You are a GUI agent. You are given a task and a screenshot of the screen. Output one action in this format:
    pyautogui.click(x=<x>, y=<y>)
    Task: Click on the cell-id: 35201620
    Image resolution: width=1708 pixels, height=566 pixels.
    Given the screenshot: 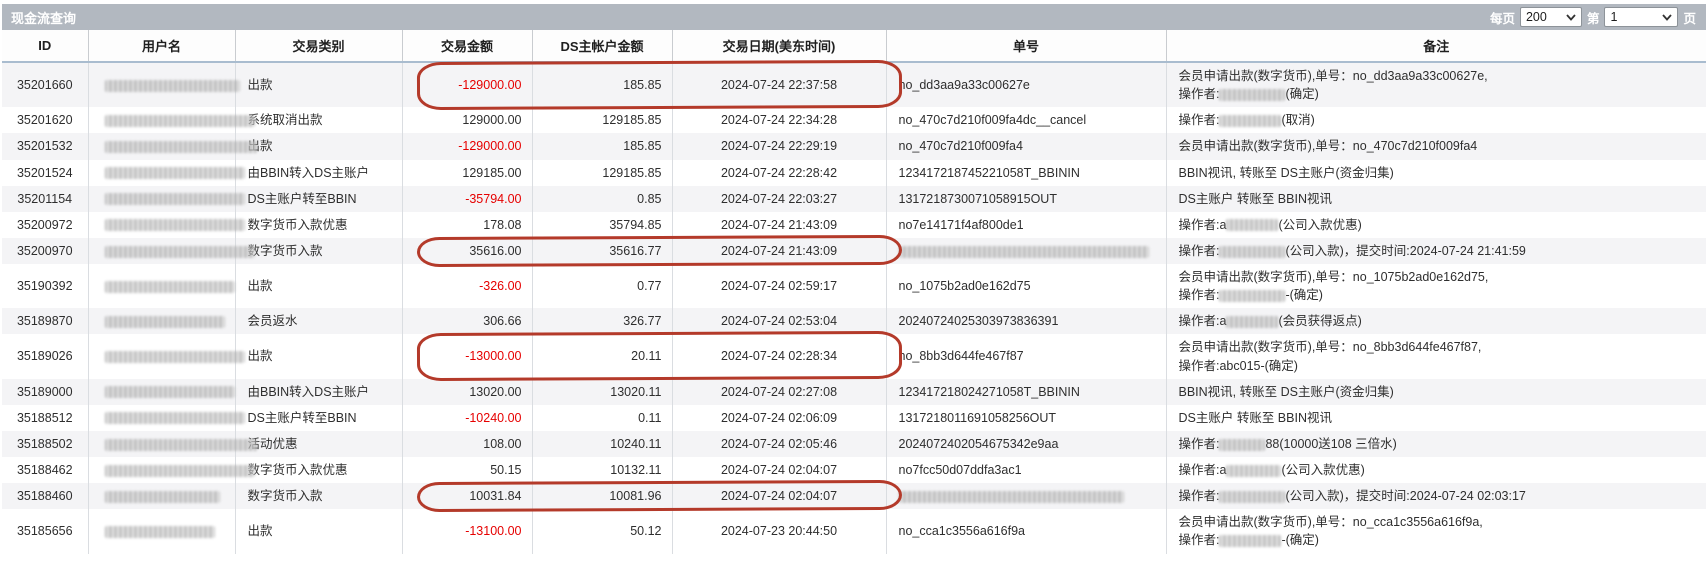 What is the action you would take?
    pyautogui.click(x=44, y=120)
    